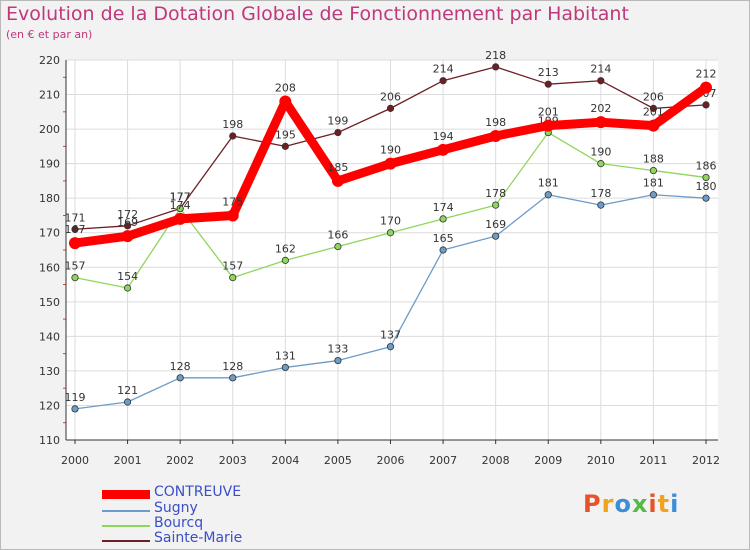  Describe the element at coordinates (49, 95) in the screenshot. I see `y-tick-label: 210` at that location.